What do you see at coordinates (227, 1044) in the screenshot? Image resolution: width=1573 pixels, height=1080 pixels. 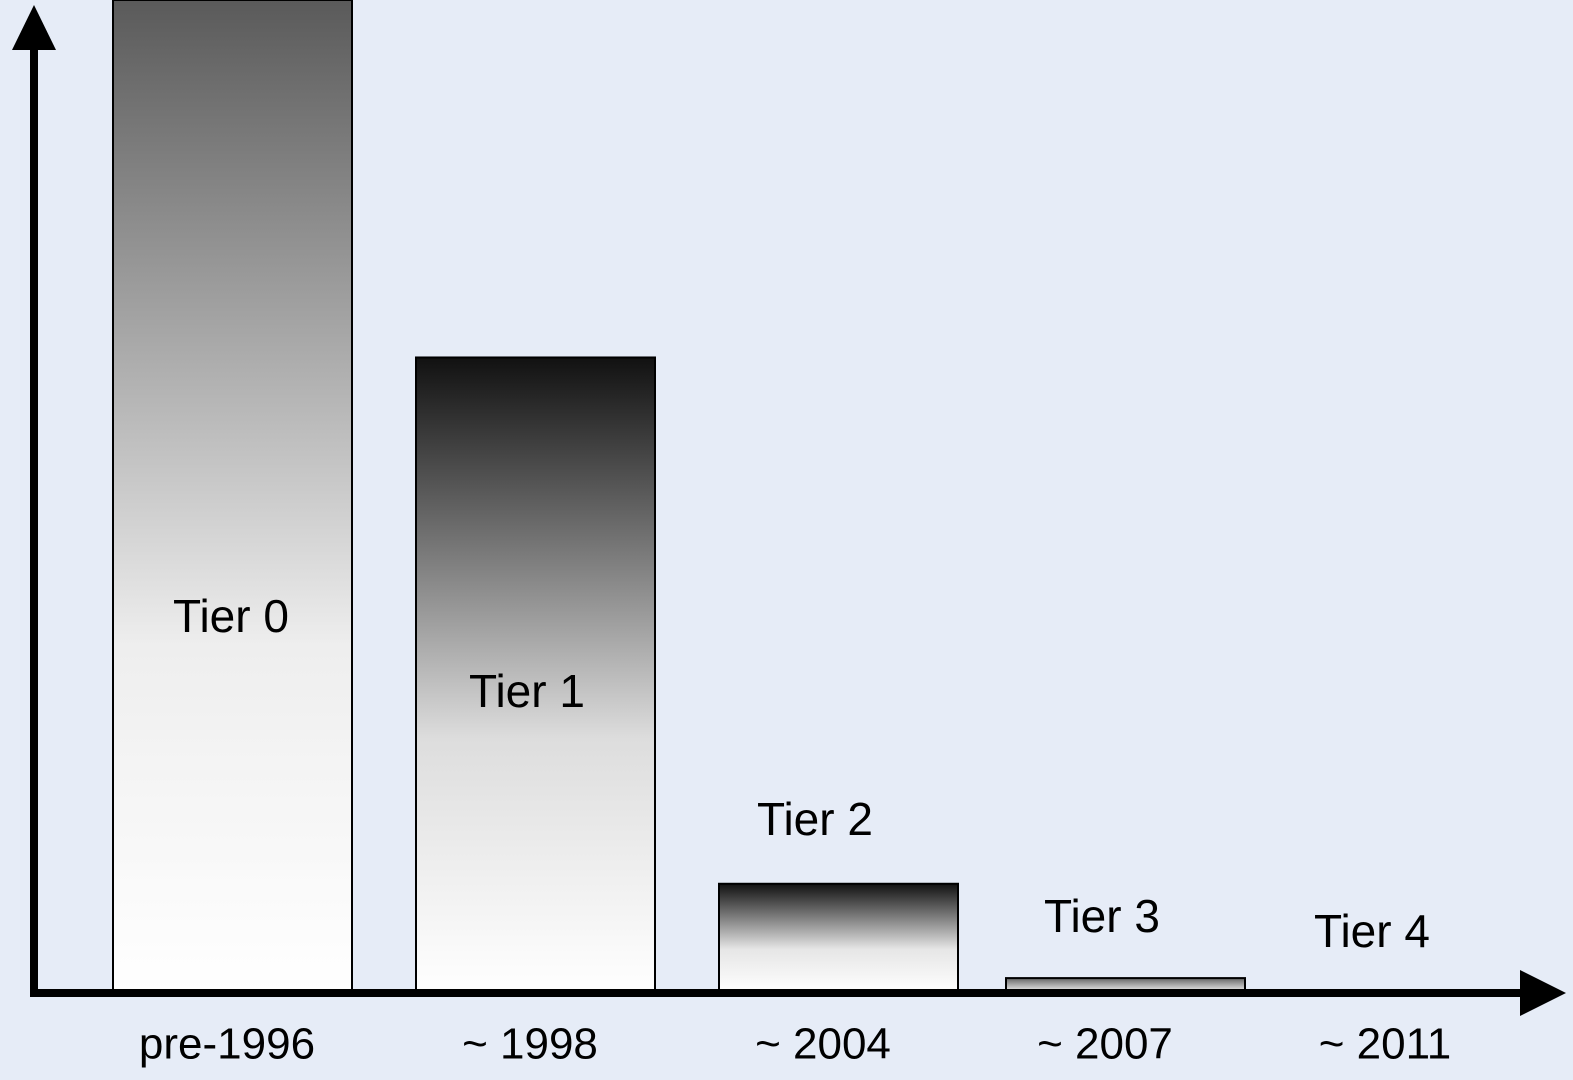 I see `x-tick-label: pre-1996` at bounding box center [227, 1044].